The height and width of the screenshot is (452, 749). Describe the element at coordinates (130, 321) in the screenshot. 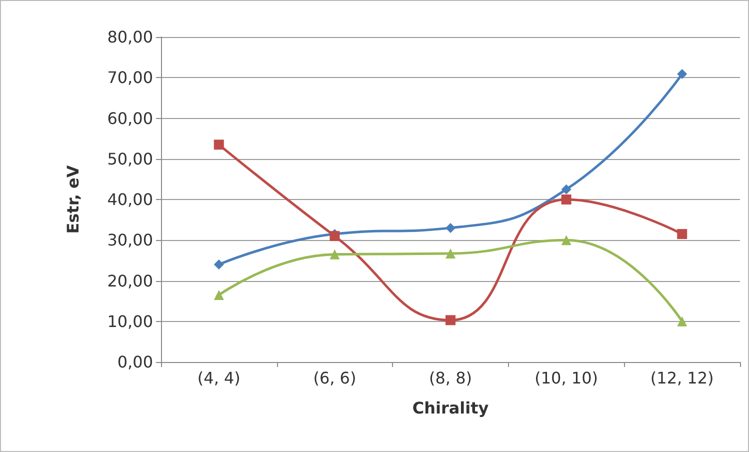

I see `y-tick-label: 10,00` at that location.